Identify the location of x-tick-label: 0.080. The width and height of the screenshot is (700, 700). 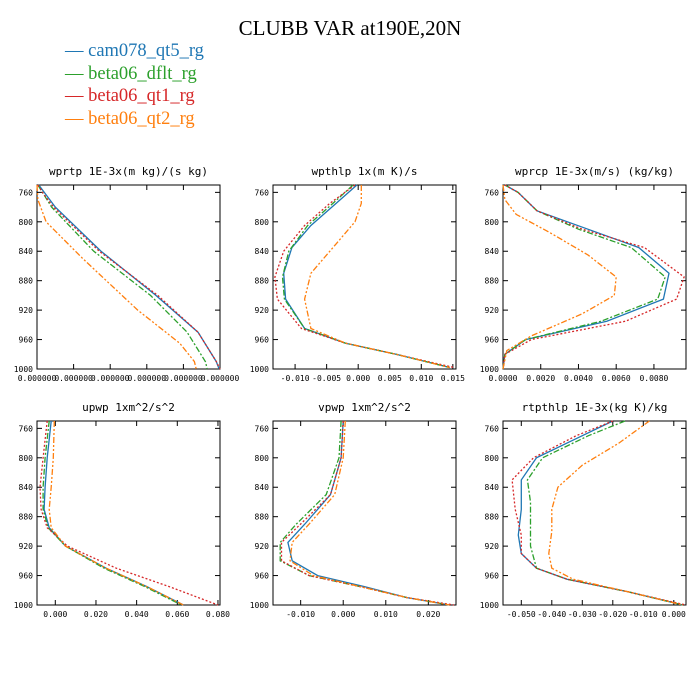
(218, 614).